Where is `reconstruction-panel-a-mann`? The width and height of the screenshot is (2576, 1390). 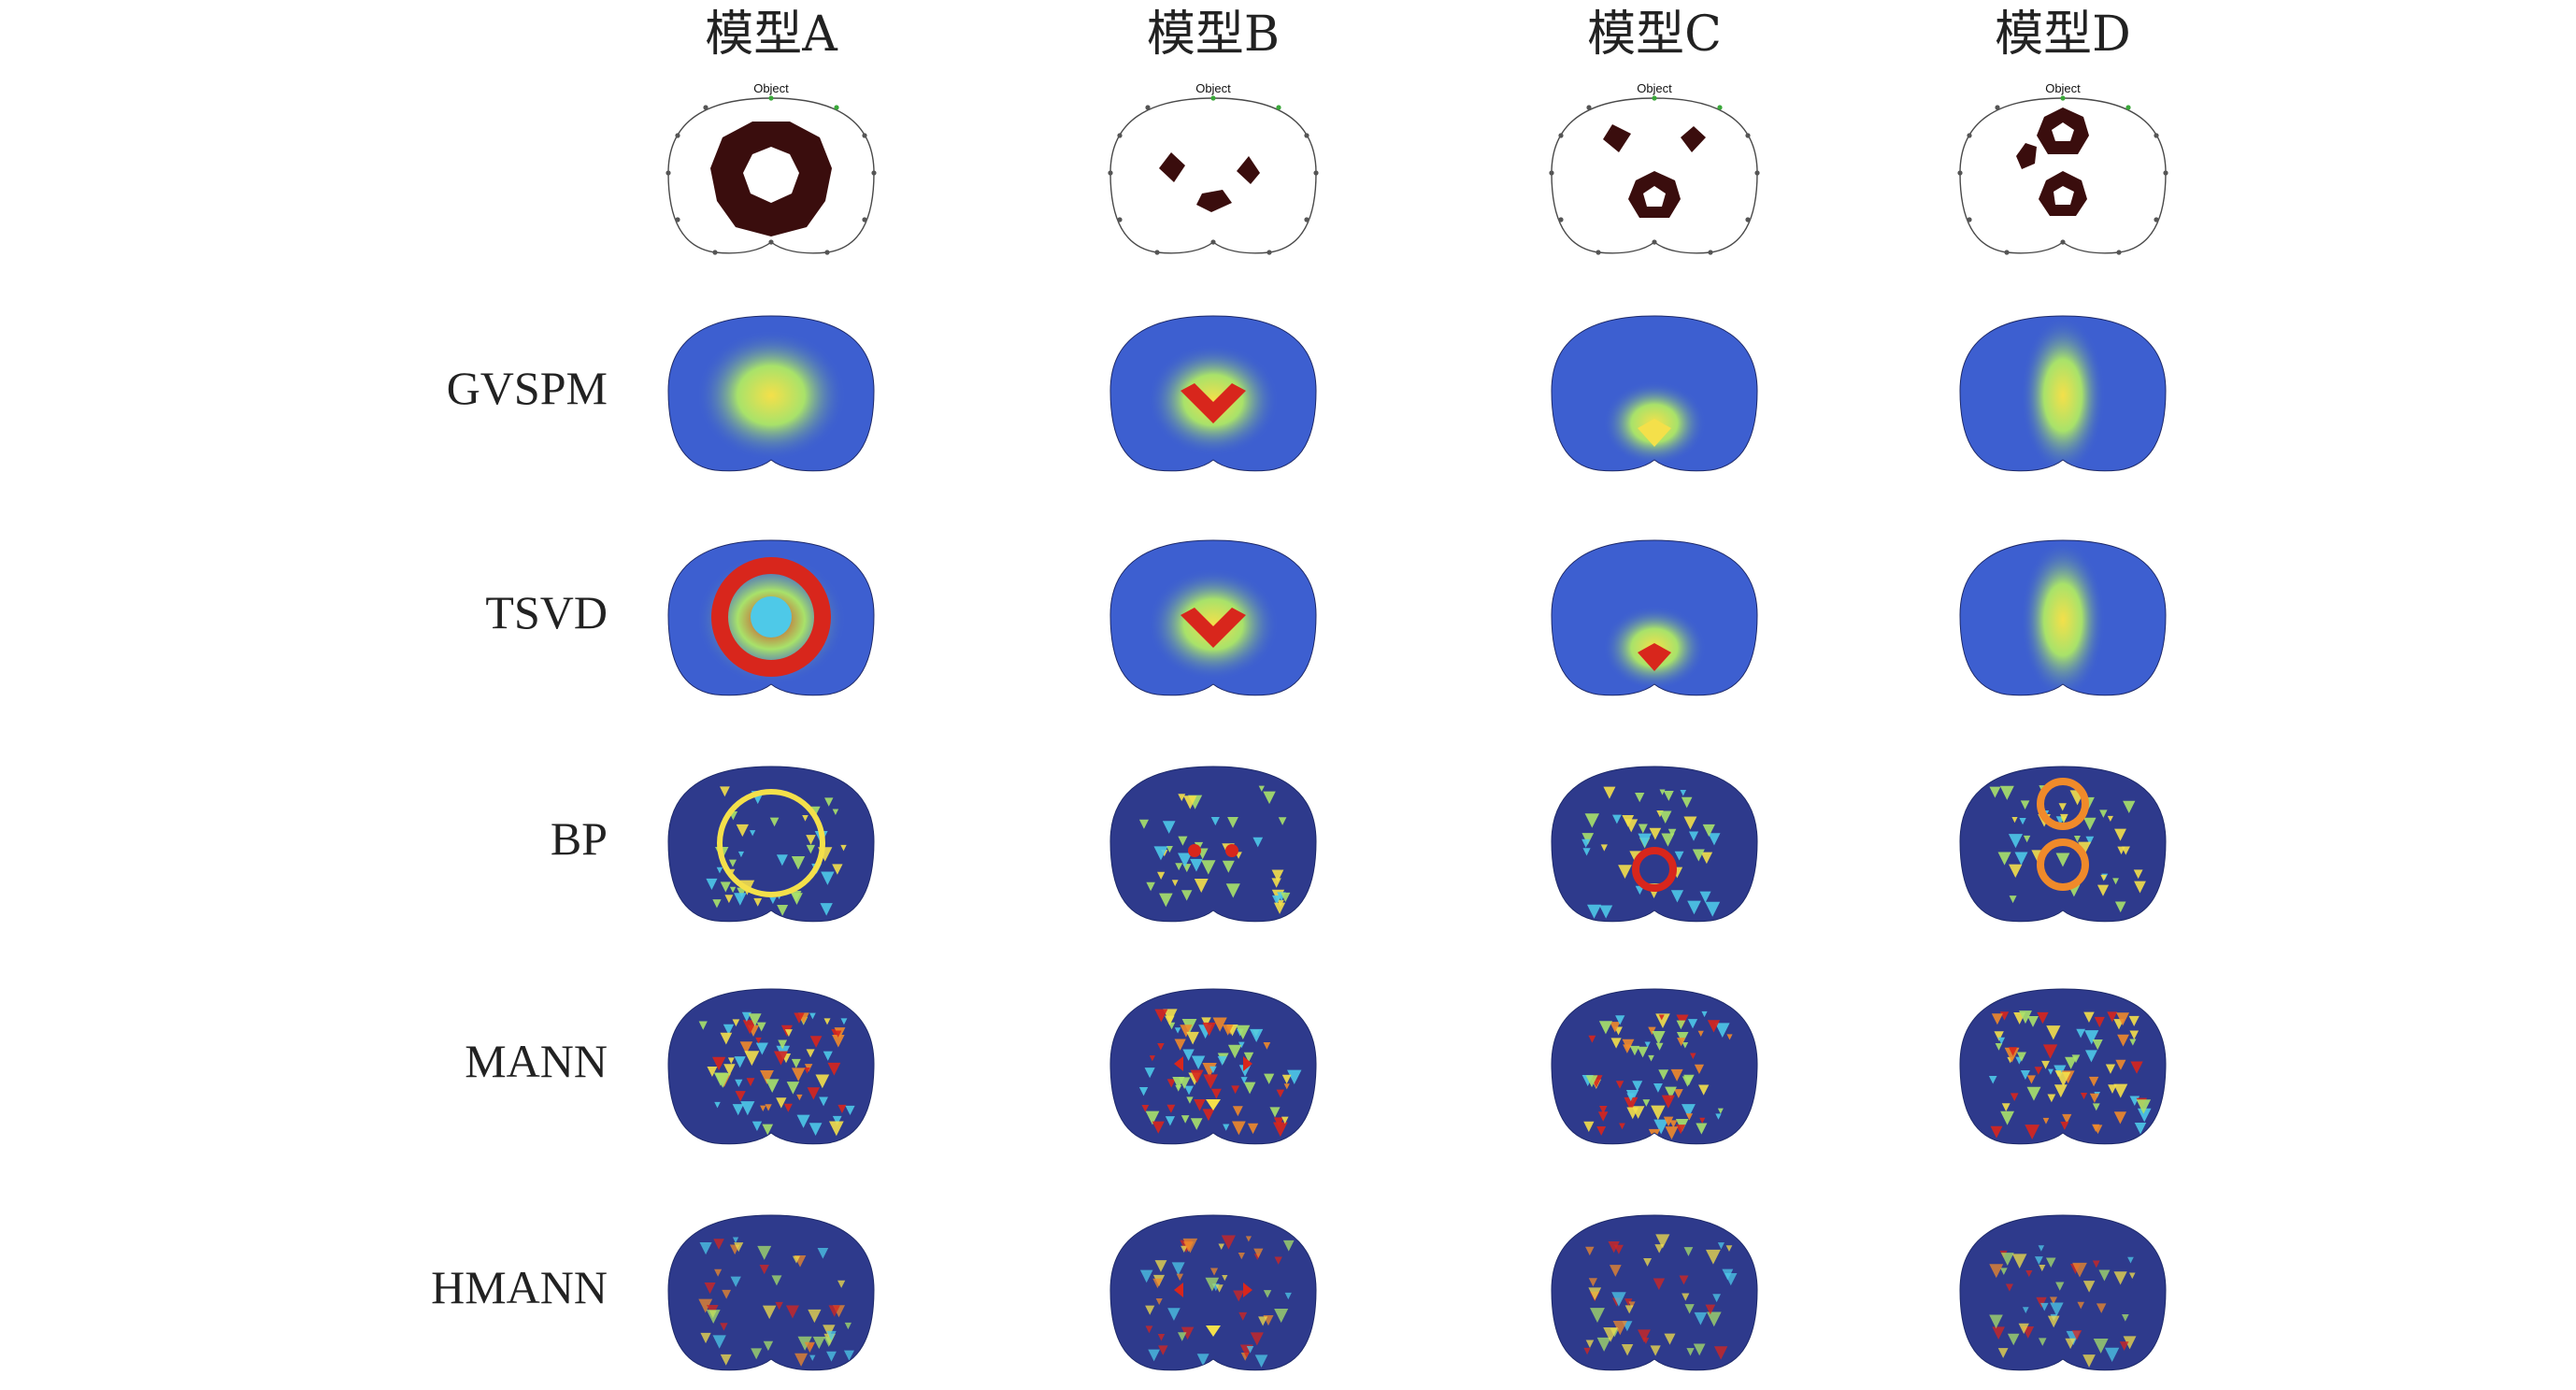
reconstruction-panel-a-mann is located at coordinates (771, 1063).